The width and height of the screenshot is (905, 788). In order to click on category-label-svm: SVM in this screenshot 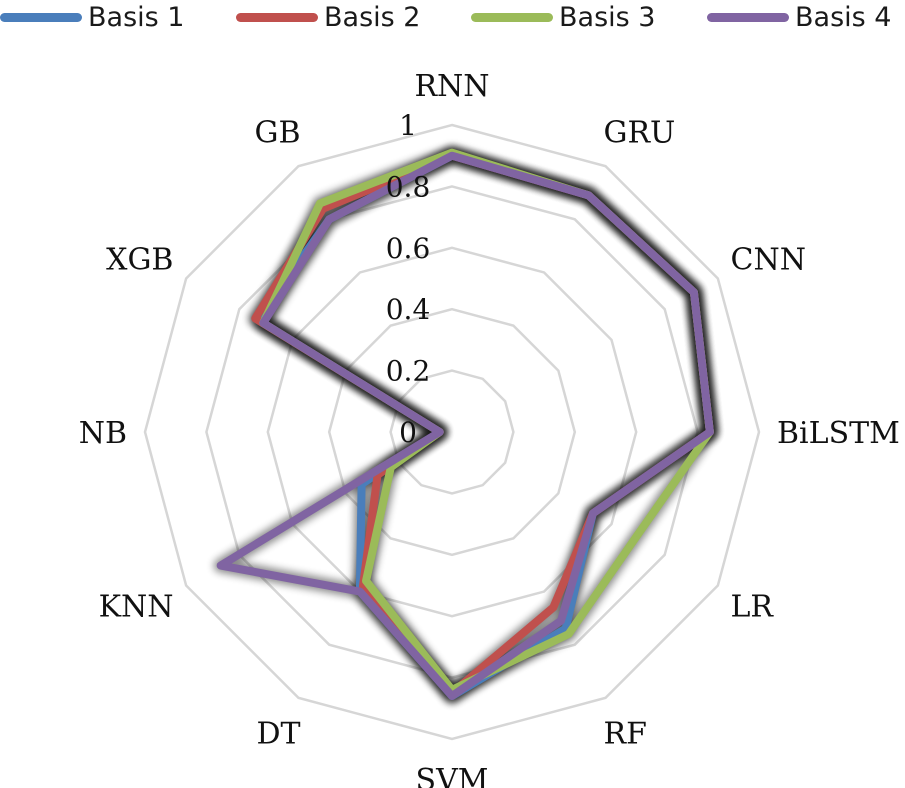, I will do `click(452, 775)`.